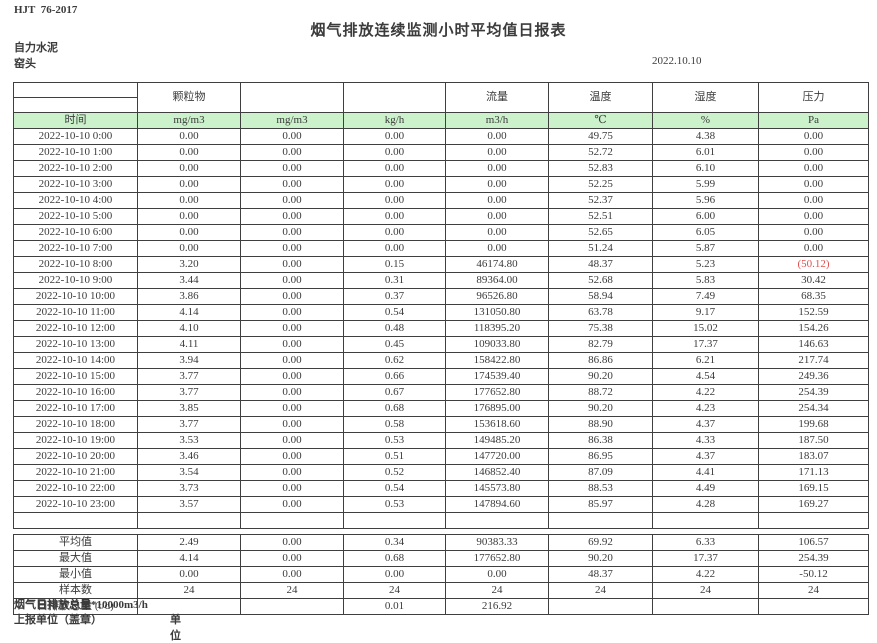 The height and width of the screenshot is (643, 877). What do you see at coordinates (75, 440) in the screenshot?
I see `row-label-cell: 2022-10-10 19:00` at bounding box center [75, 440].